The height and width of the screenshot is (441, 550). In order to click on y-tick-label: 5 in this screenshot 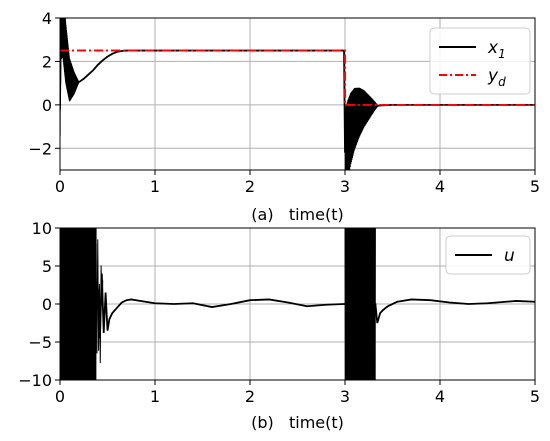, I will do `click(47, 266)`.